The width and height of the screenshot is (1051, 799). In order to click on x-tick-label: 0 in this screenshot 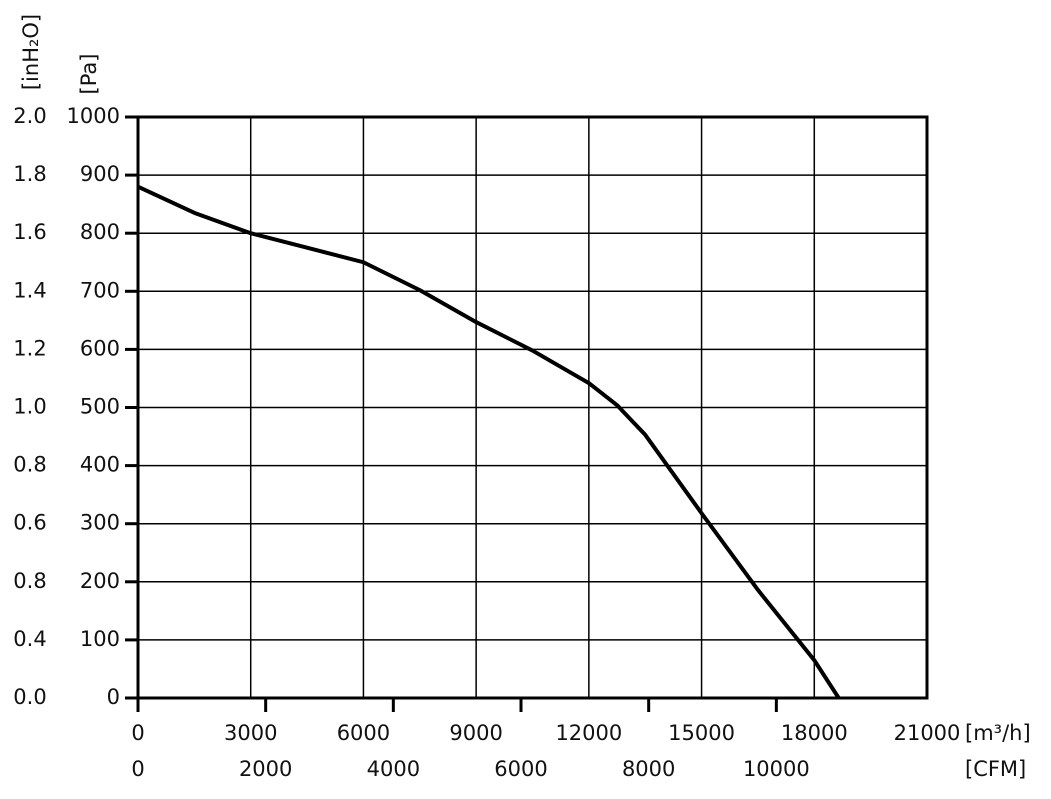, I will do `click(137, 733)`.